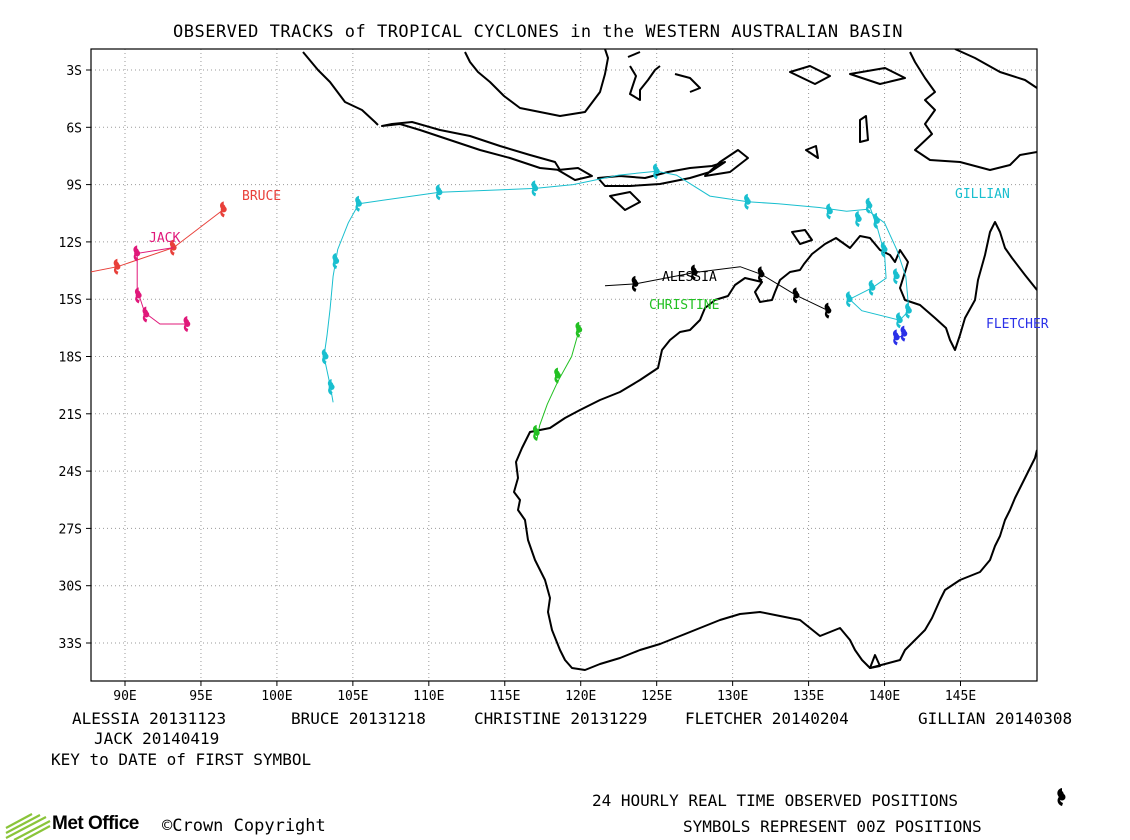 The image size is (1130, 840). I want to click on storm-label-alessia: ALESSIA, so click(689, 277).